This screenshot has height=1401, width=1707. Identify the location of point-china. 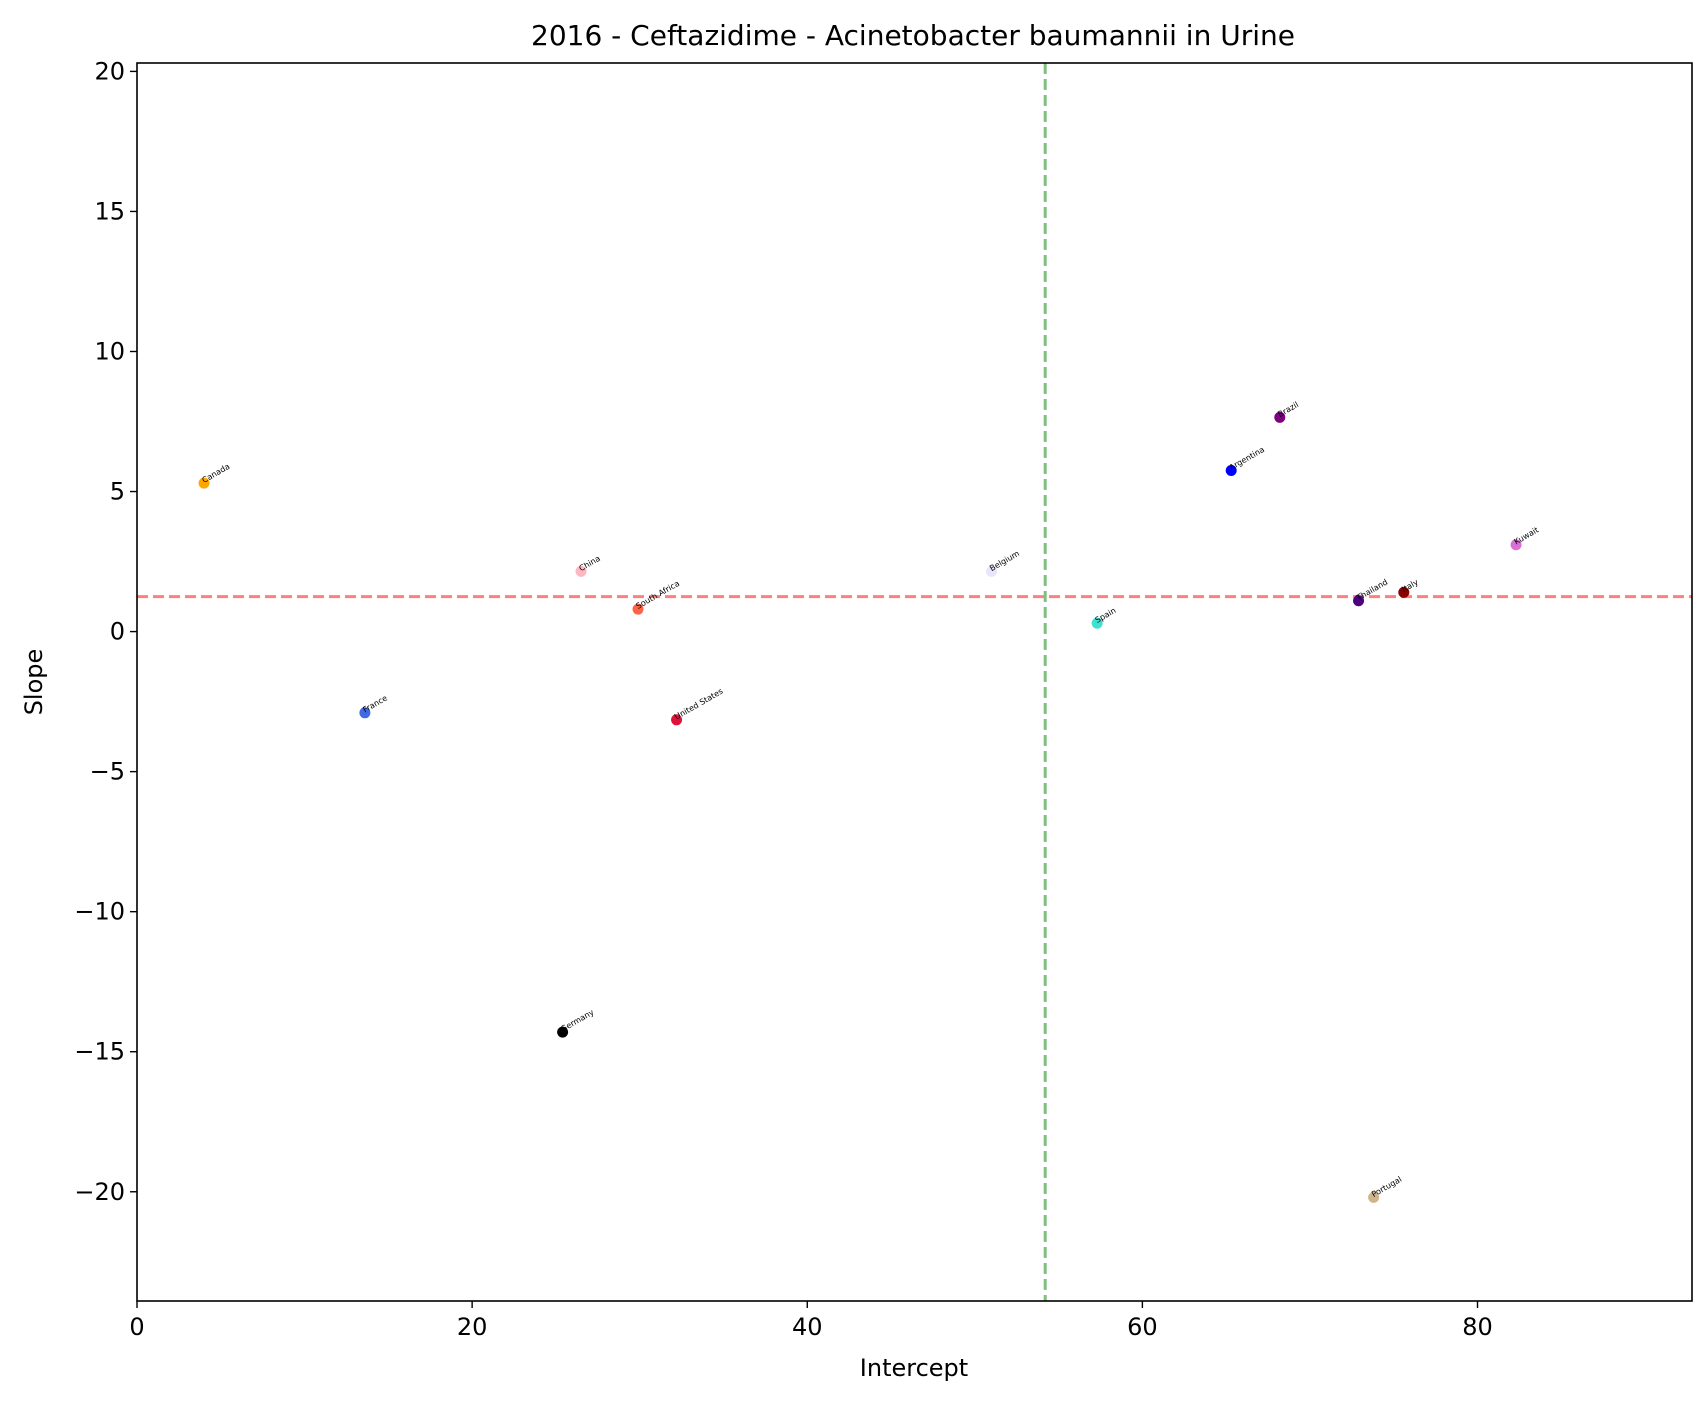
(581, 571).